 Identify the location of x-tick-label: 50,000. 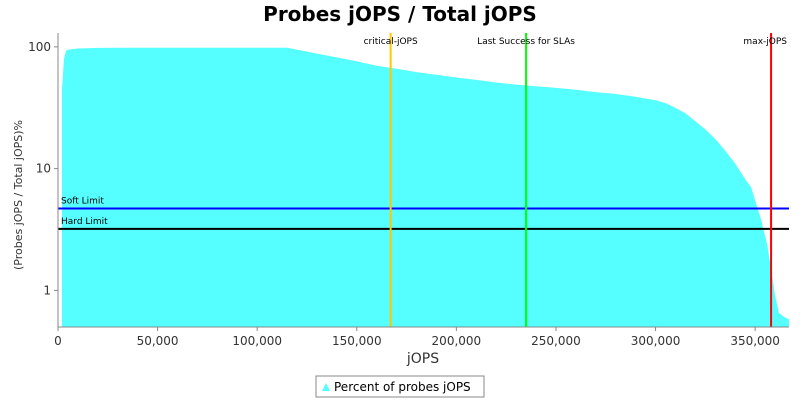
(158, 341).